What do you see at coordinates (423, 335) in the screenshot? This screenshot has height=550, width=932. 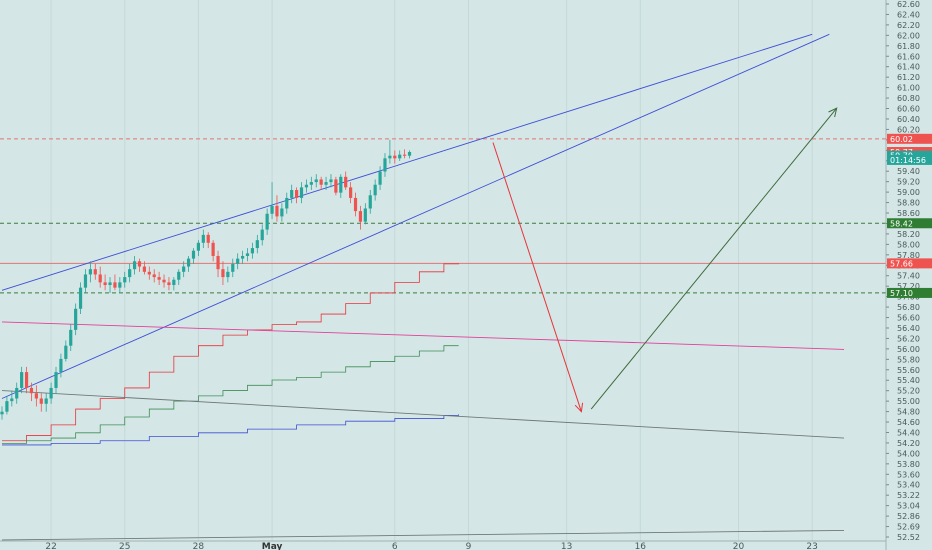 I see `pink-line` at bounding box center [423, 335].